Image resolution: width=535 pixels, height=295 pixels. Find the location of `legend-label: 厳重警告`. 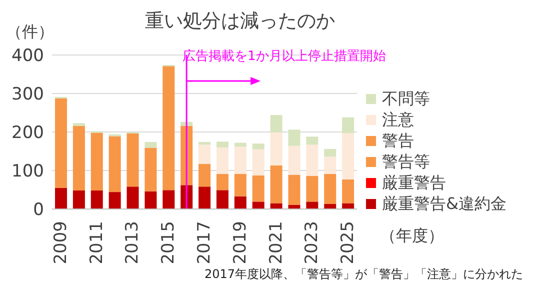

legend-label: 厳重警告 is located at coordinates (414, 182).